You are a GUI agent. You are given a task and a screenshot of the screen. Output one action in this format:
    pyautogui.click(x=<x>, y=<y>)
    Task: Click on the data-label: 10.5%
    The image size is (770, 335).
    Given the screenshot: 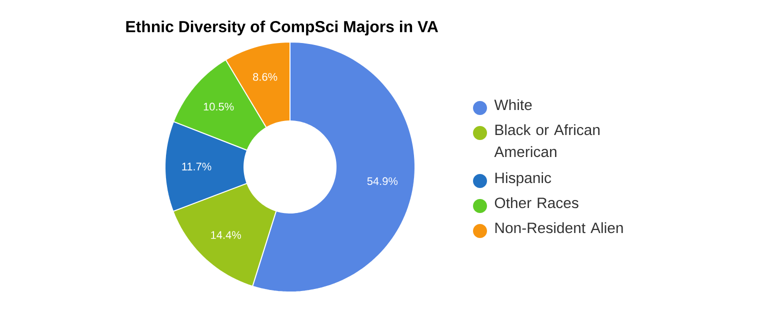 What is the action you would take?
    pyautogui.click(x=219, y=106)
    